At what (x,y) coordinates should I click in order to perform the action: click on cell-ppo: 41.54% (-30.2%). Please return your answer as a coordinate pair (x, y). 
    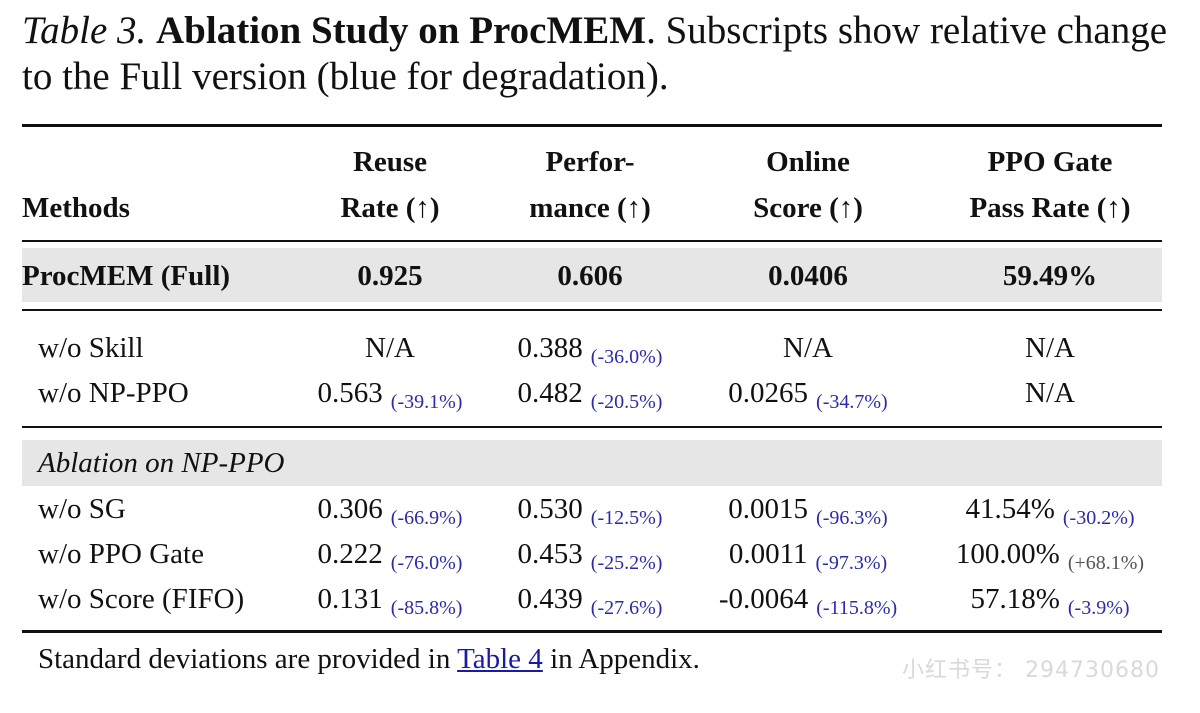
    Looking at the image, I should click on (1050, 509).